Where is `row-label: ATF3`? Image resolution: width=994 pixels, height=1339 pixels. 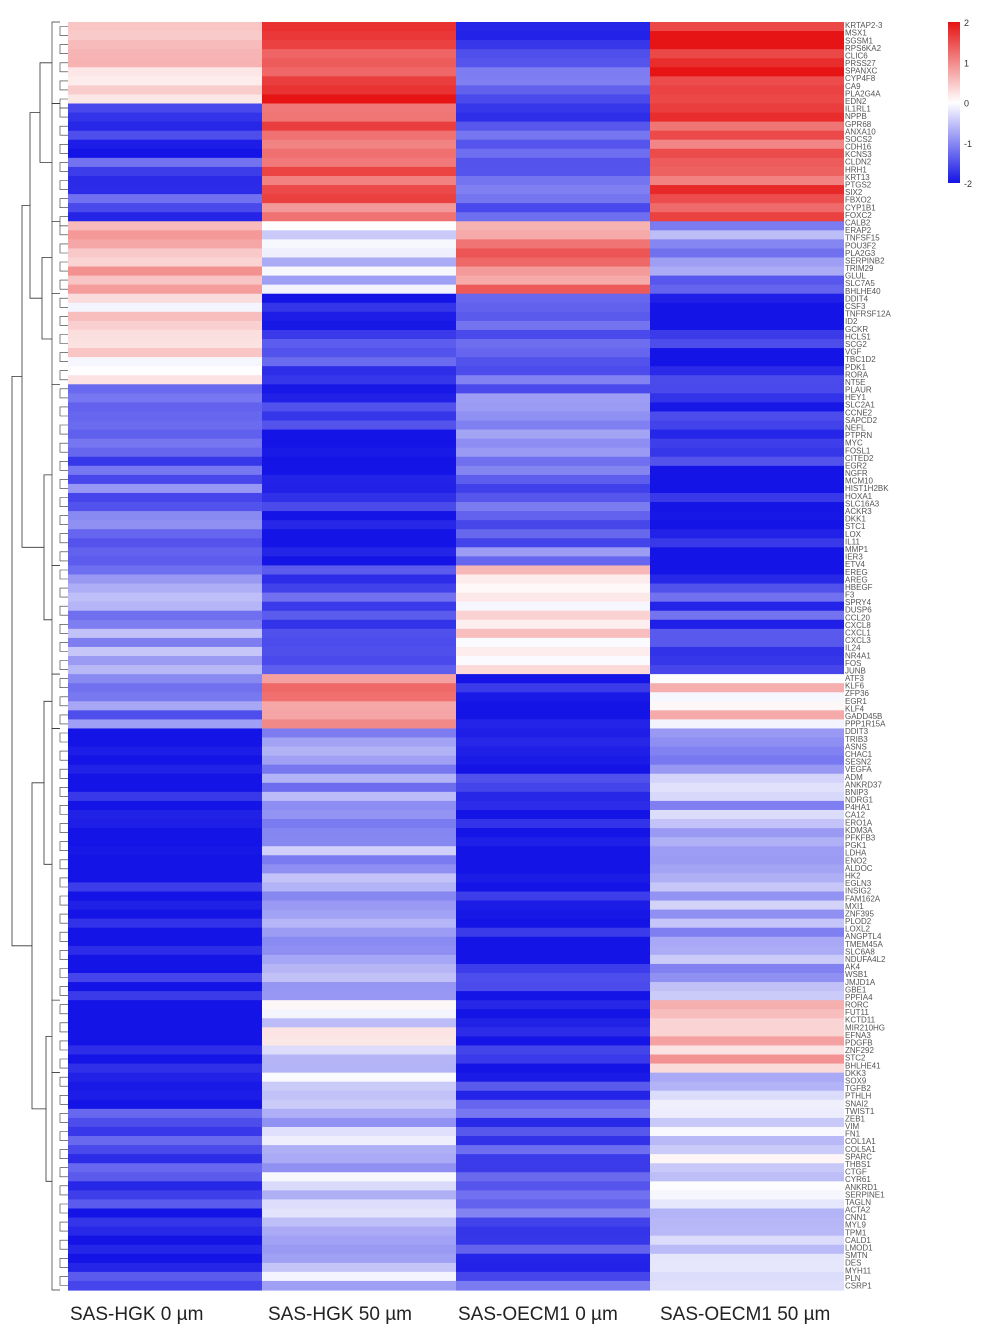 row-label: ATF3 is located at coordinates (855, 678).